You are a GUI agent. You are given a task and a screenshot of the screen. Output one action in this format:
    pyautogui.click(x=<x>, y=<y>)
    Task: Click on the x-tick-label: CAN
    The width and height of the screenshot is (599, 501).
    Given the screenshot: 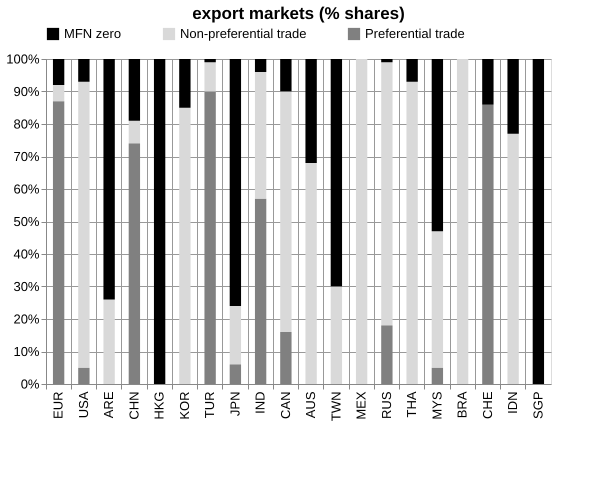 What is the action you would take?
    pyautogui.click(x=285, y=405)
    